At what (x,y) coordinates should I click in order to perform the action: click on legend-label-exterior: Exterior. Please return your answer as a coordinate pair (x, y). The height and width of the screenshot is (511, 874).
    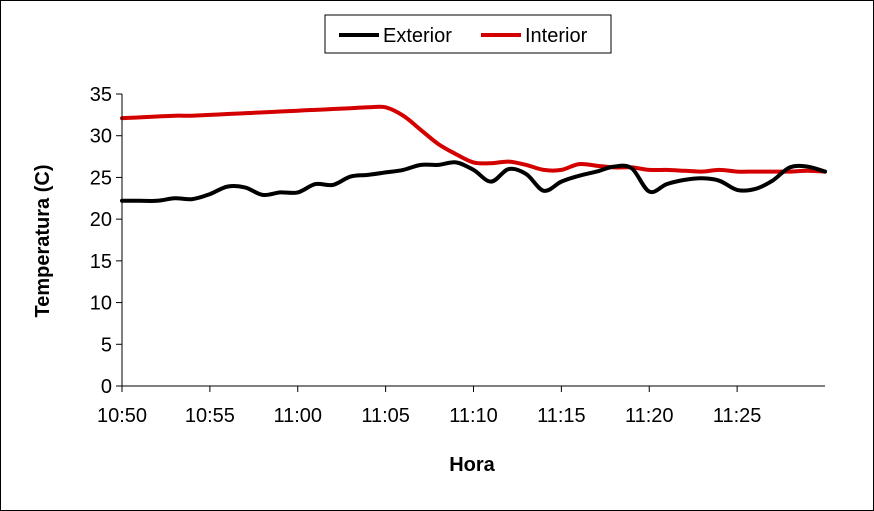
    Looking at the image, I should click on (417, 36).